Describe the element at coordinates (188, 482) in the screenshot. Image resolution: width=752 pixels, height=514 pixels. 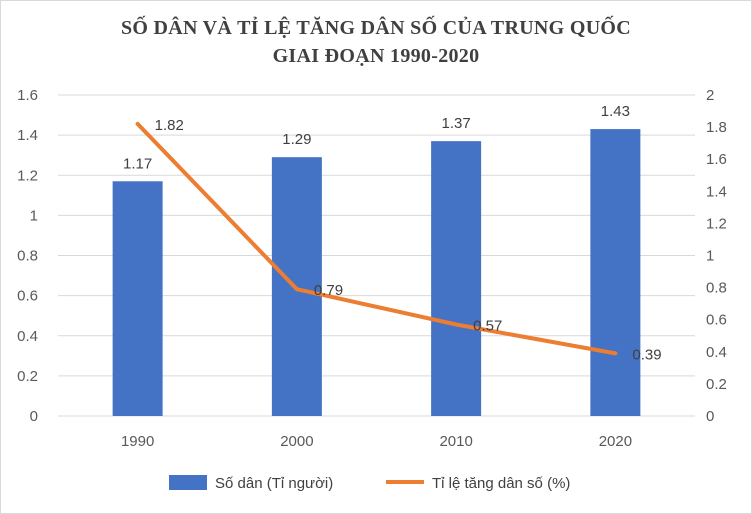
I see `legend-bar-swatch` at that location.